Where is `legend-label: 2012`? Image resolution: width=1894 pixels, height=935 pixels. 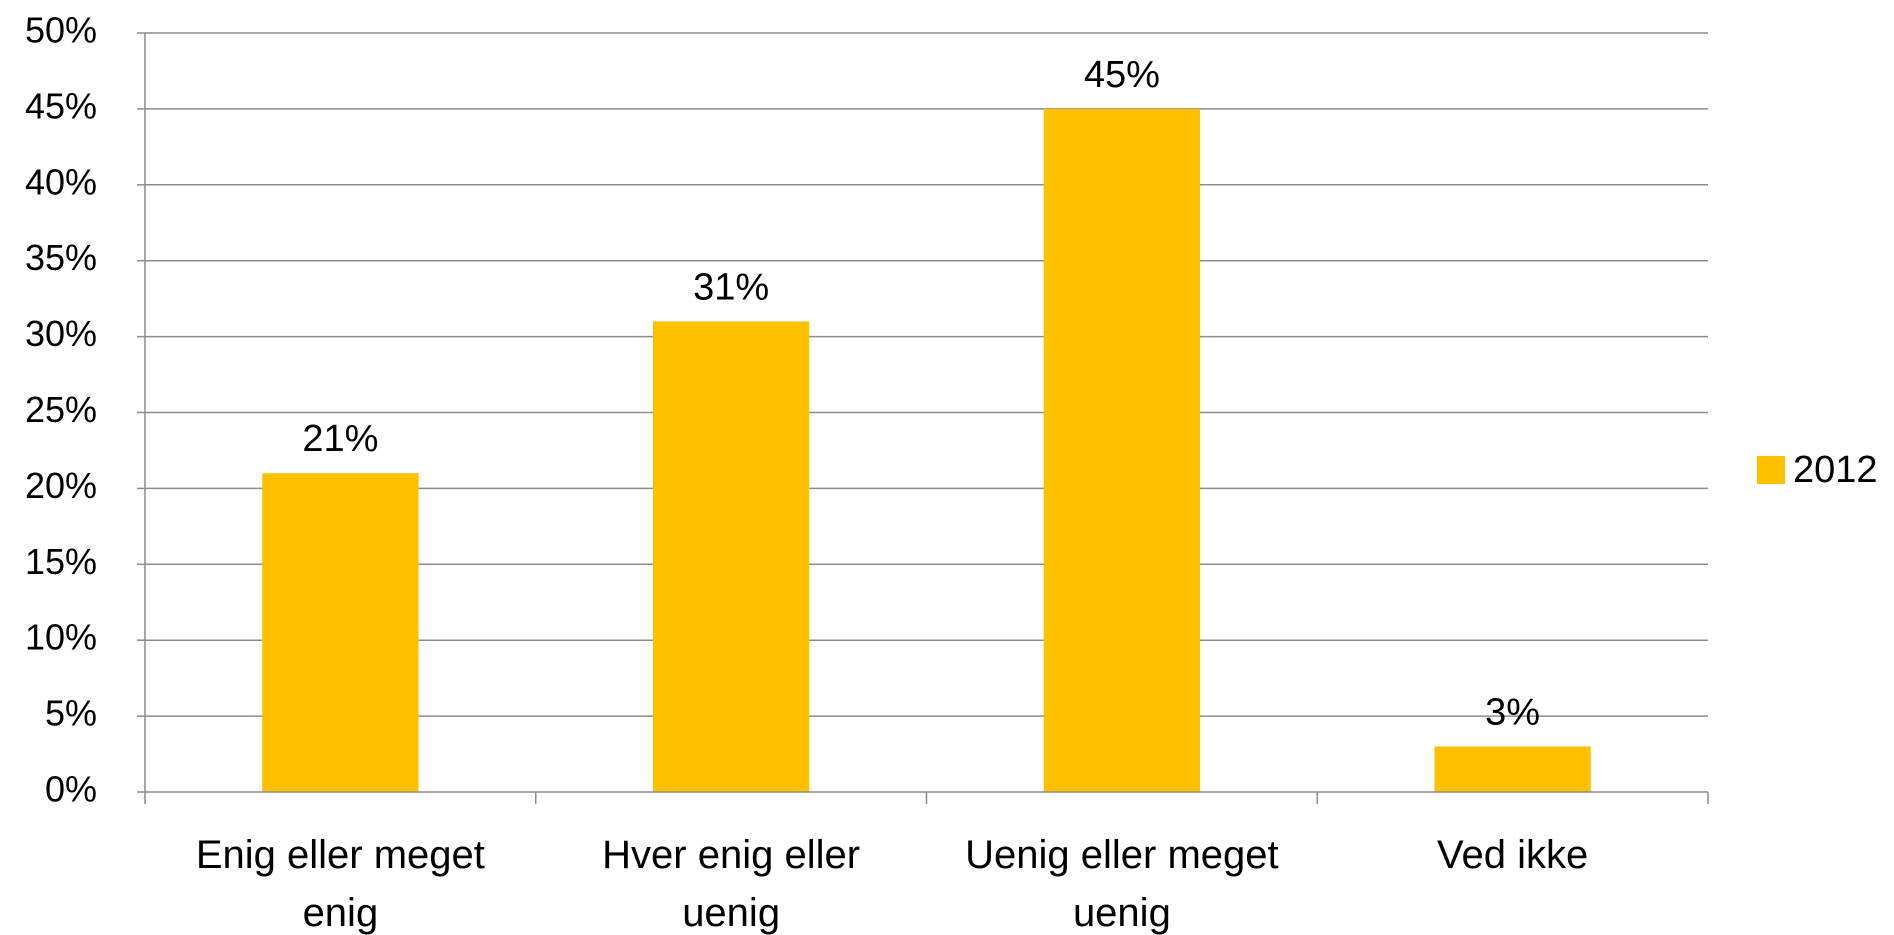
legend-label: 2012 is located at coordinates (1835, 470).